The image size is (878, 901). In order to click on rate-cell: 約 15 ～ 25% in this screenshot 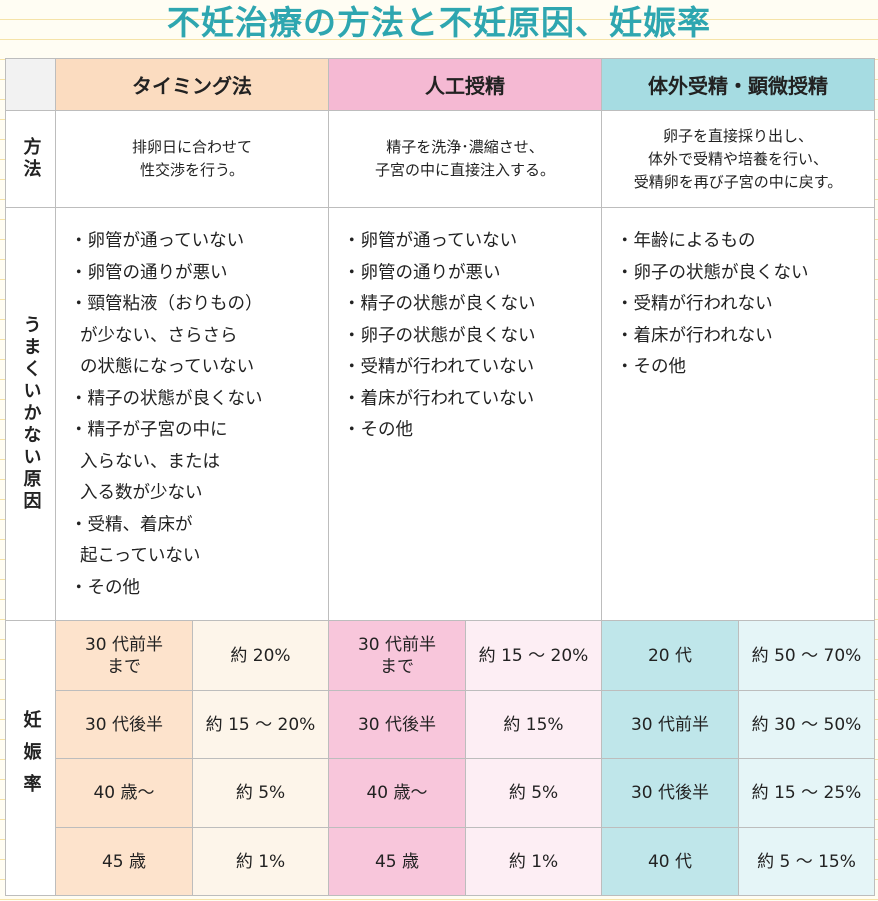, I will do `click(806, 793)`.